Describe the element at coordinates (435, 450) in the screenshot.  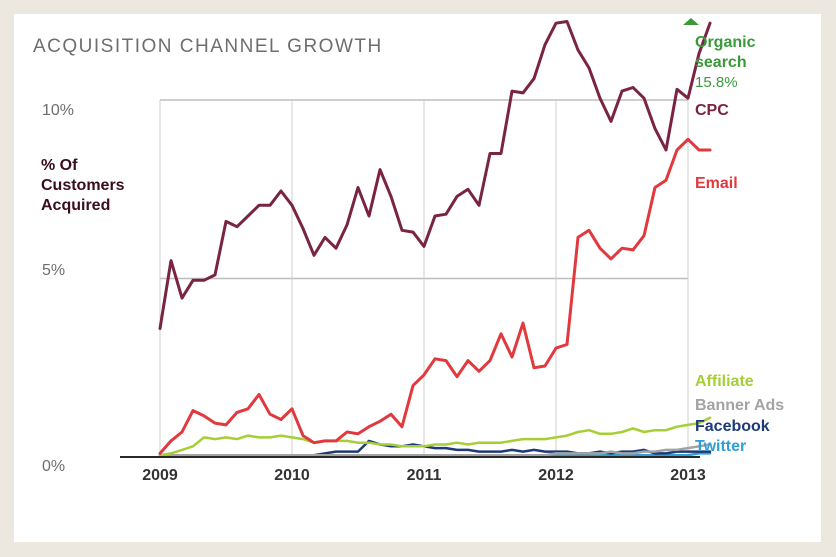
I see `series-line-banner-ads` at that location.